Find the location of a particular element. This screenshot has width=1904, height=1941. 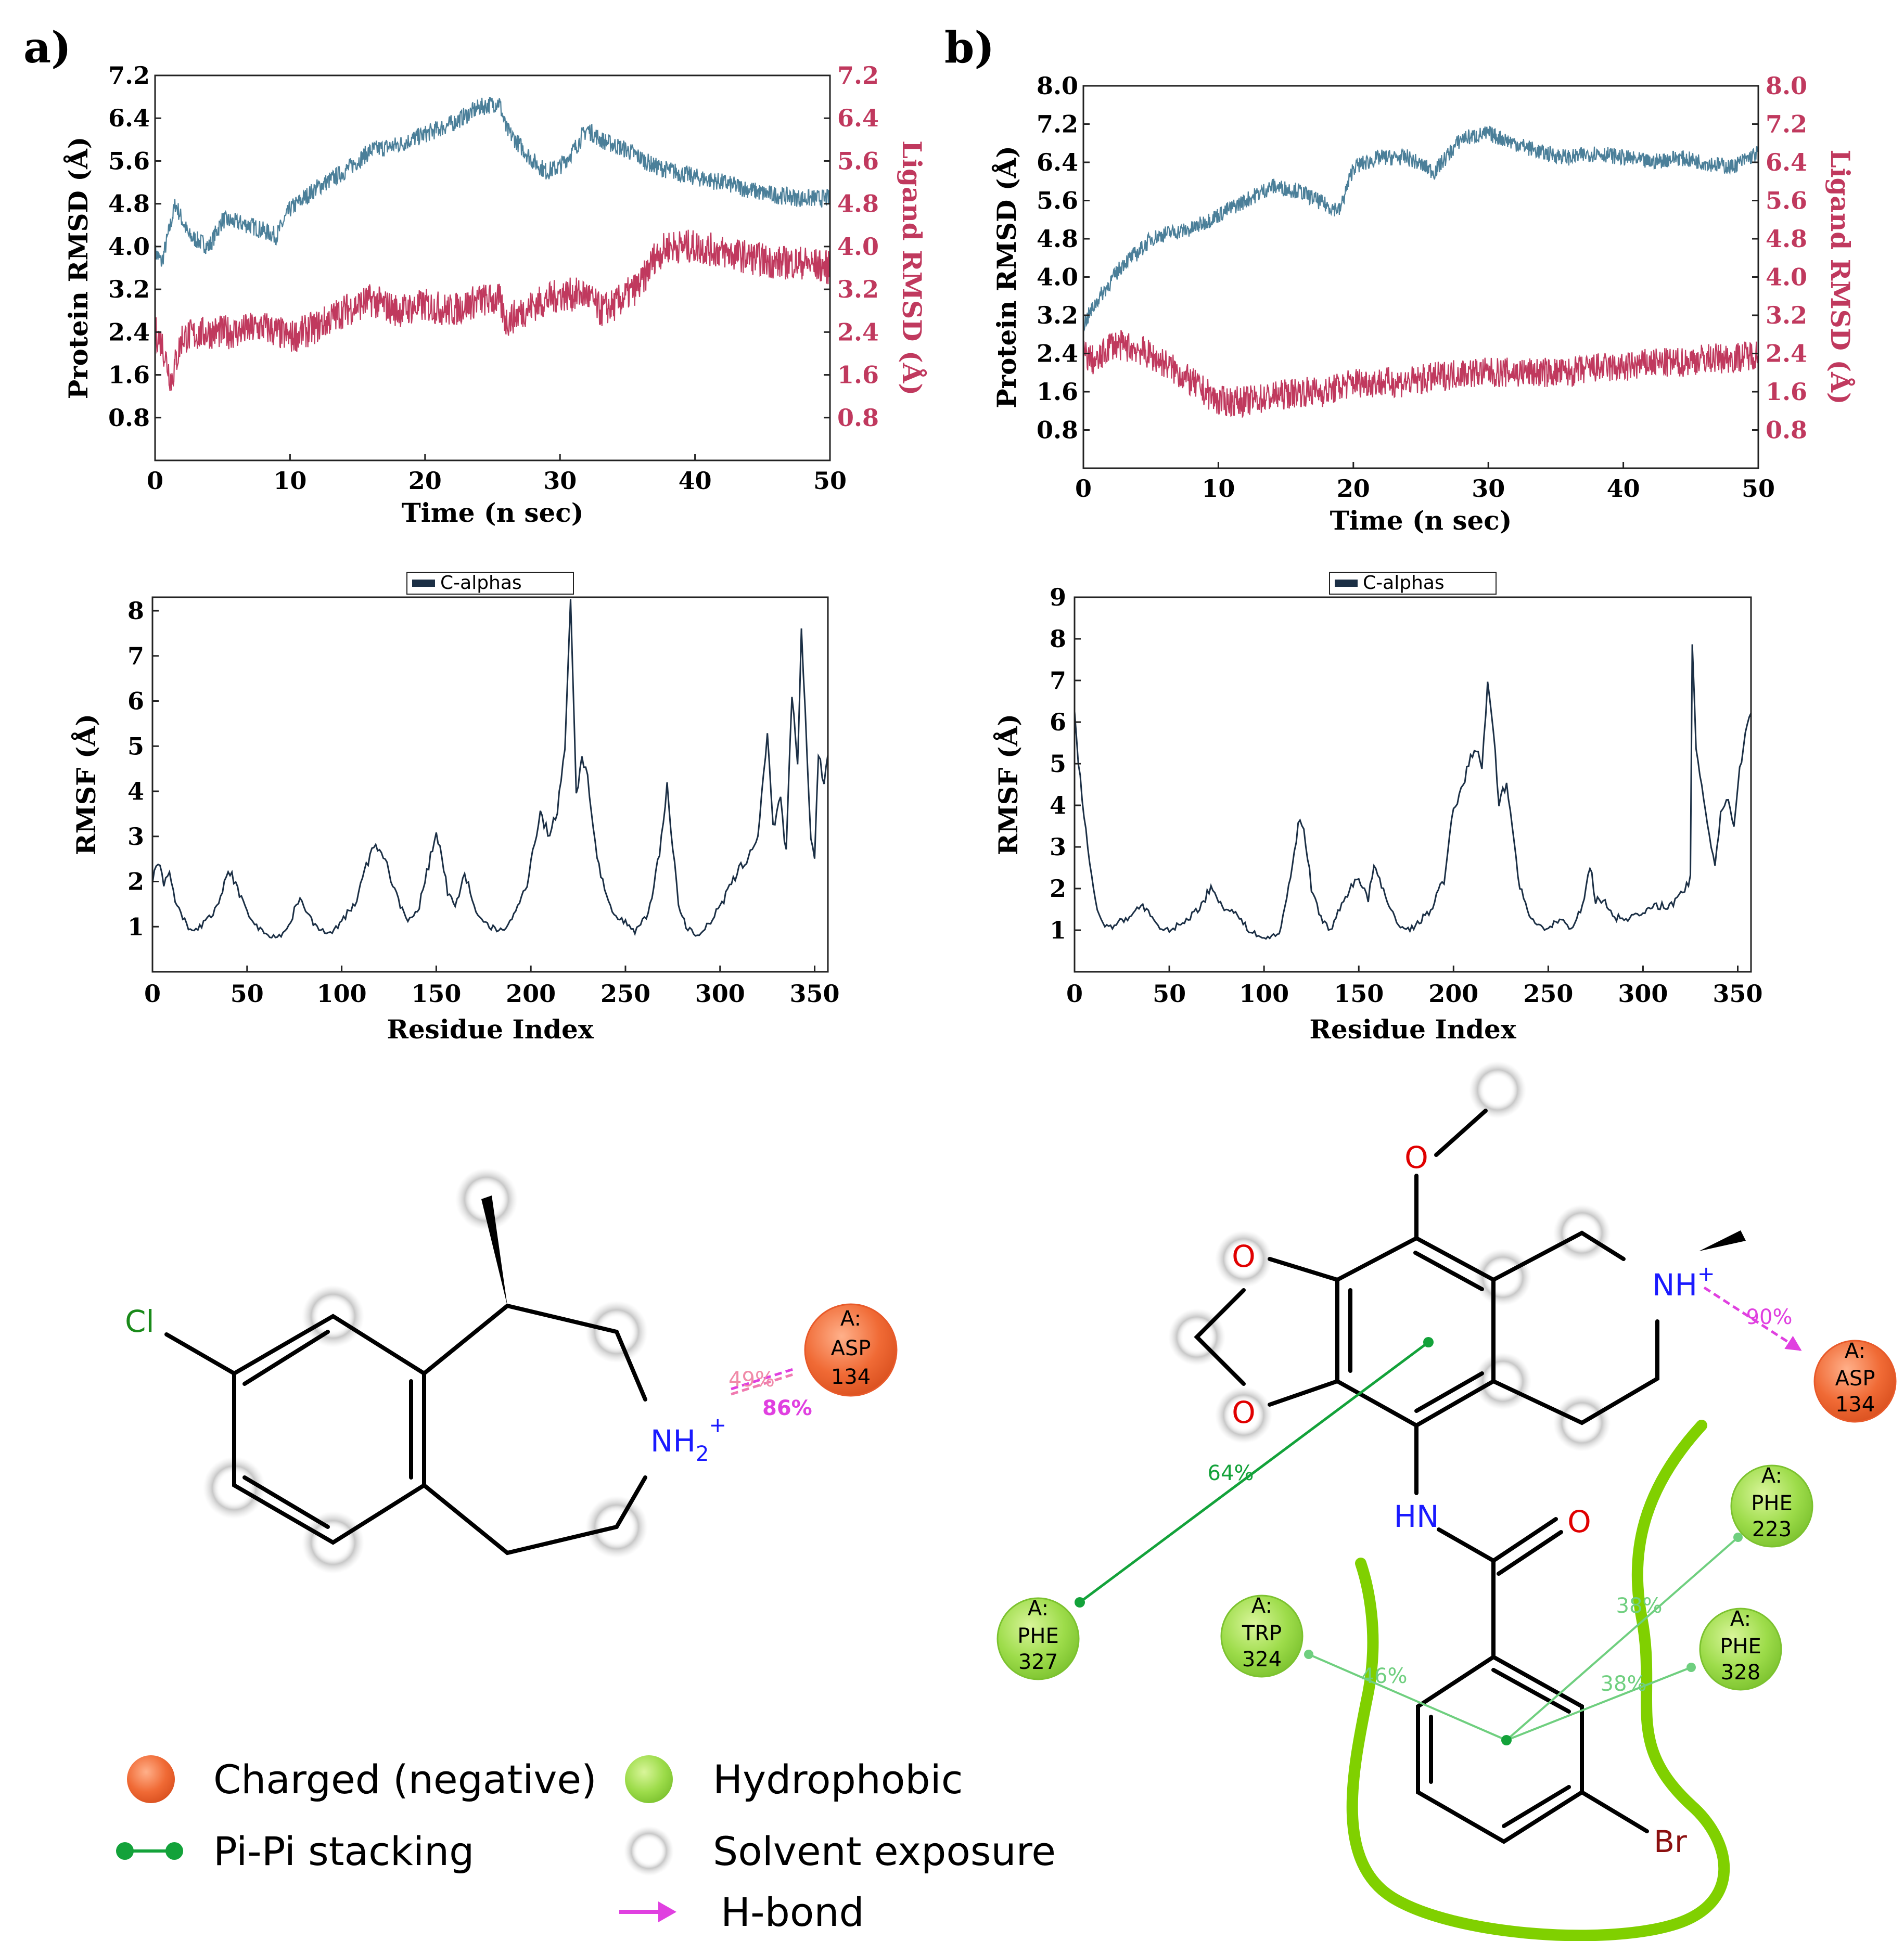

legend-label: C-alphas is located at coordinates (1404, 583).